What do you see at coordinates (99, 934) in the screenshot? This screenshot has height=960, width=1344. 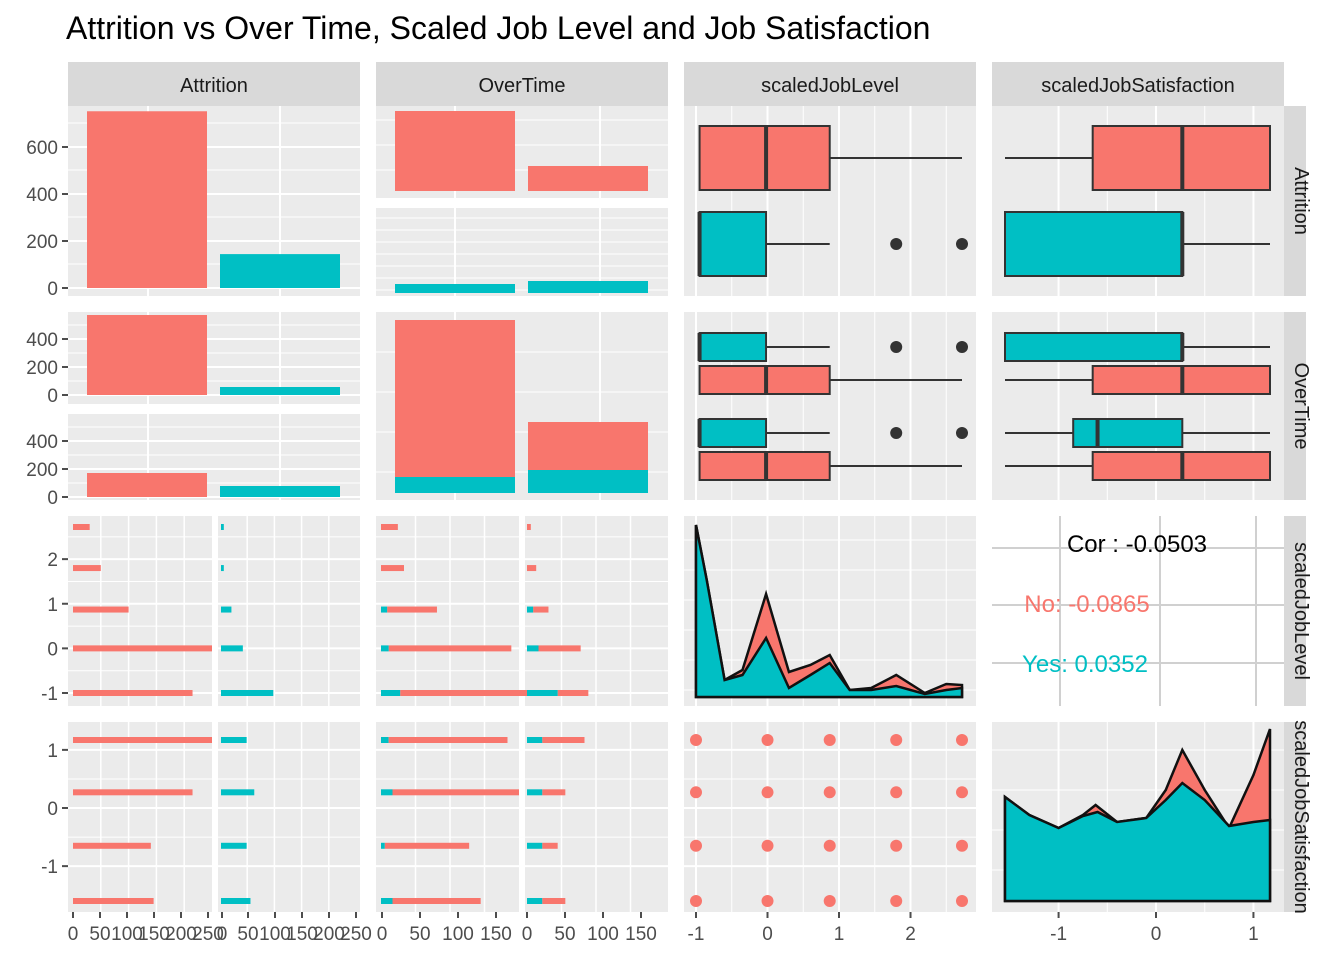 I see `tick-label-attrition-a: 50` at bounding box center [99, 934].